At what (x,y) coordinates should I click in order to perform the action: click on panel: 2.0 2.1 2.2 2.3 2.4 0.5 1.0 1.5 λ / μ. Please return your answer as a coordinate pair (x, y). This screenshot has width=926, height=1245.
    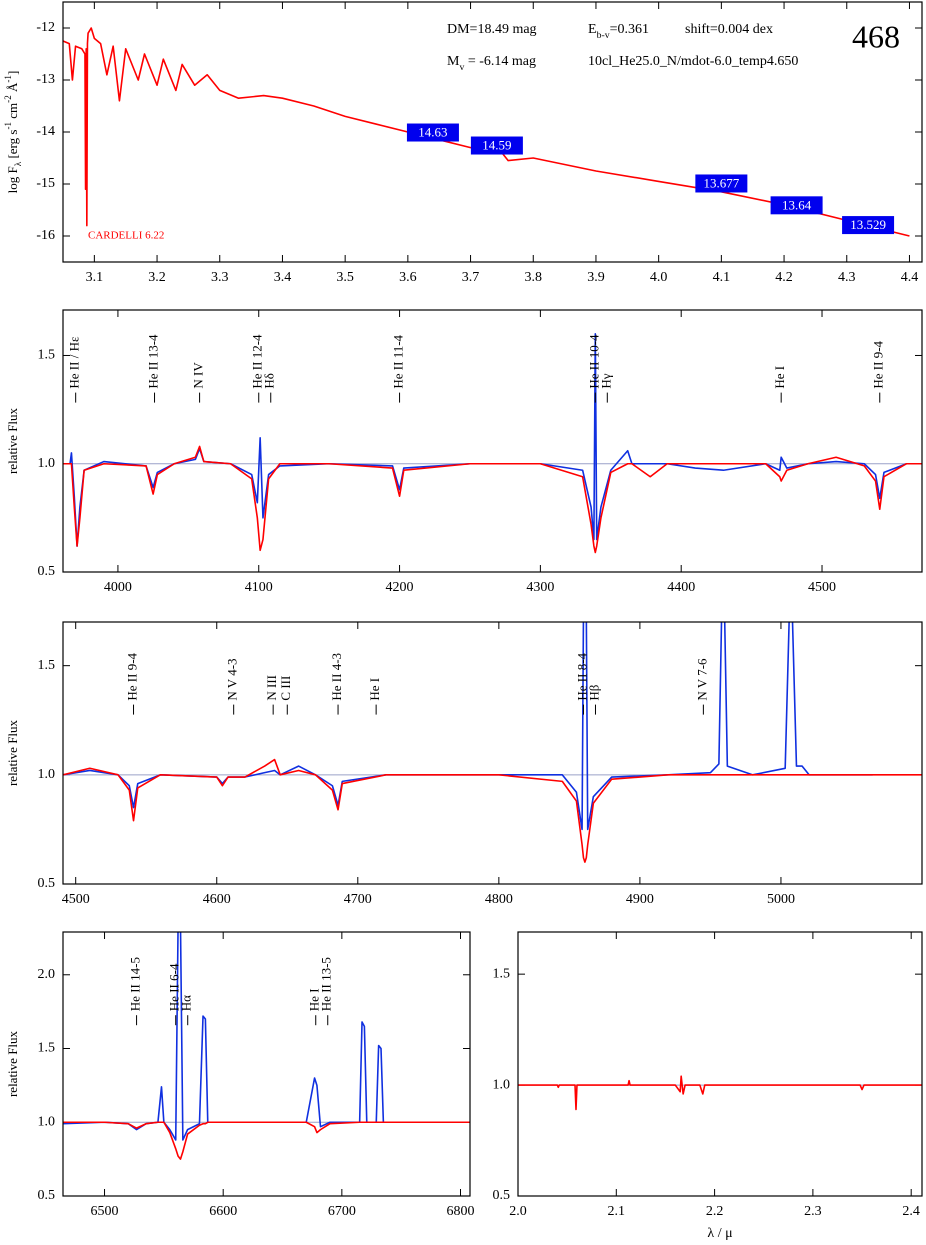
    Looking at the image, I should click on (708, 1086).